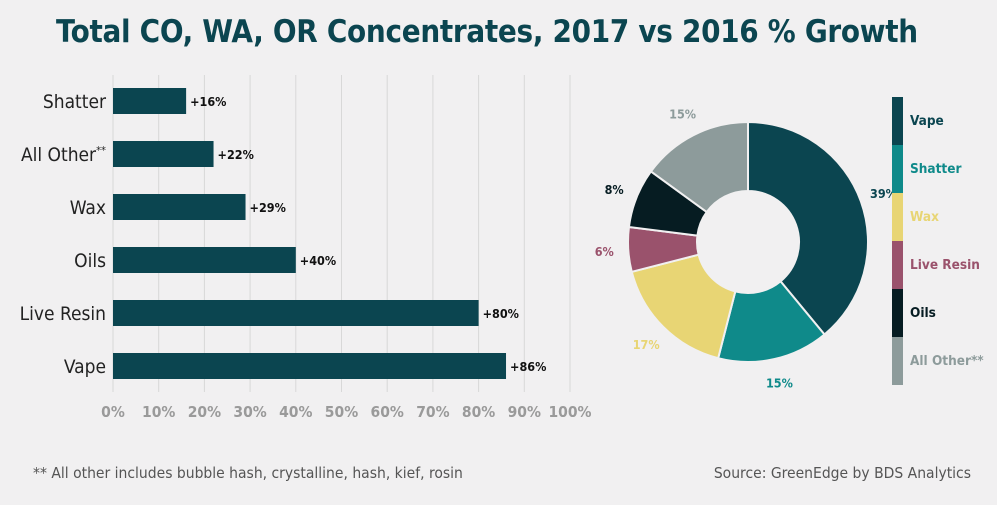 This screenshot has width=997, height=505. I want to click on x-tick-label: 0%, so click(113, 412).